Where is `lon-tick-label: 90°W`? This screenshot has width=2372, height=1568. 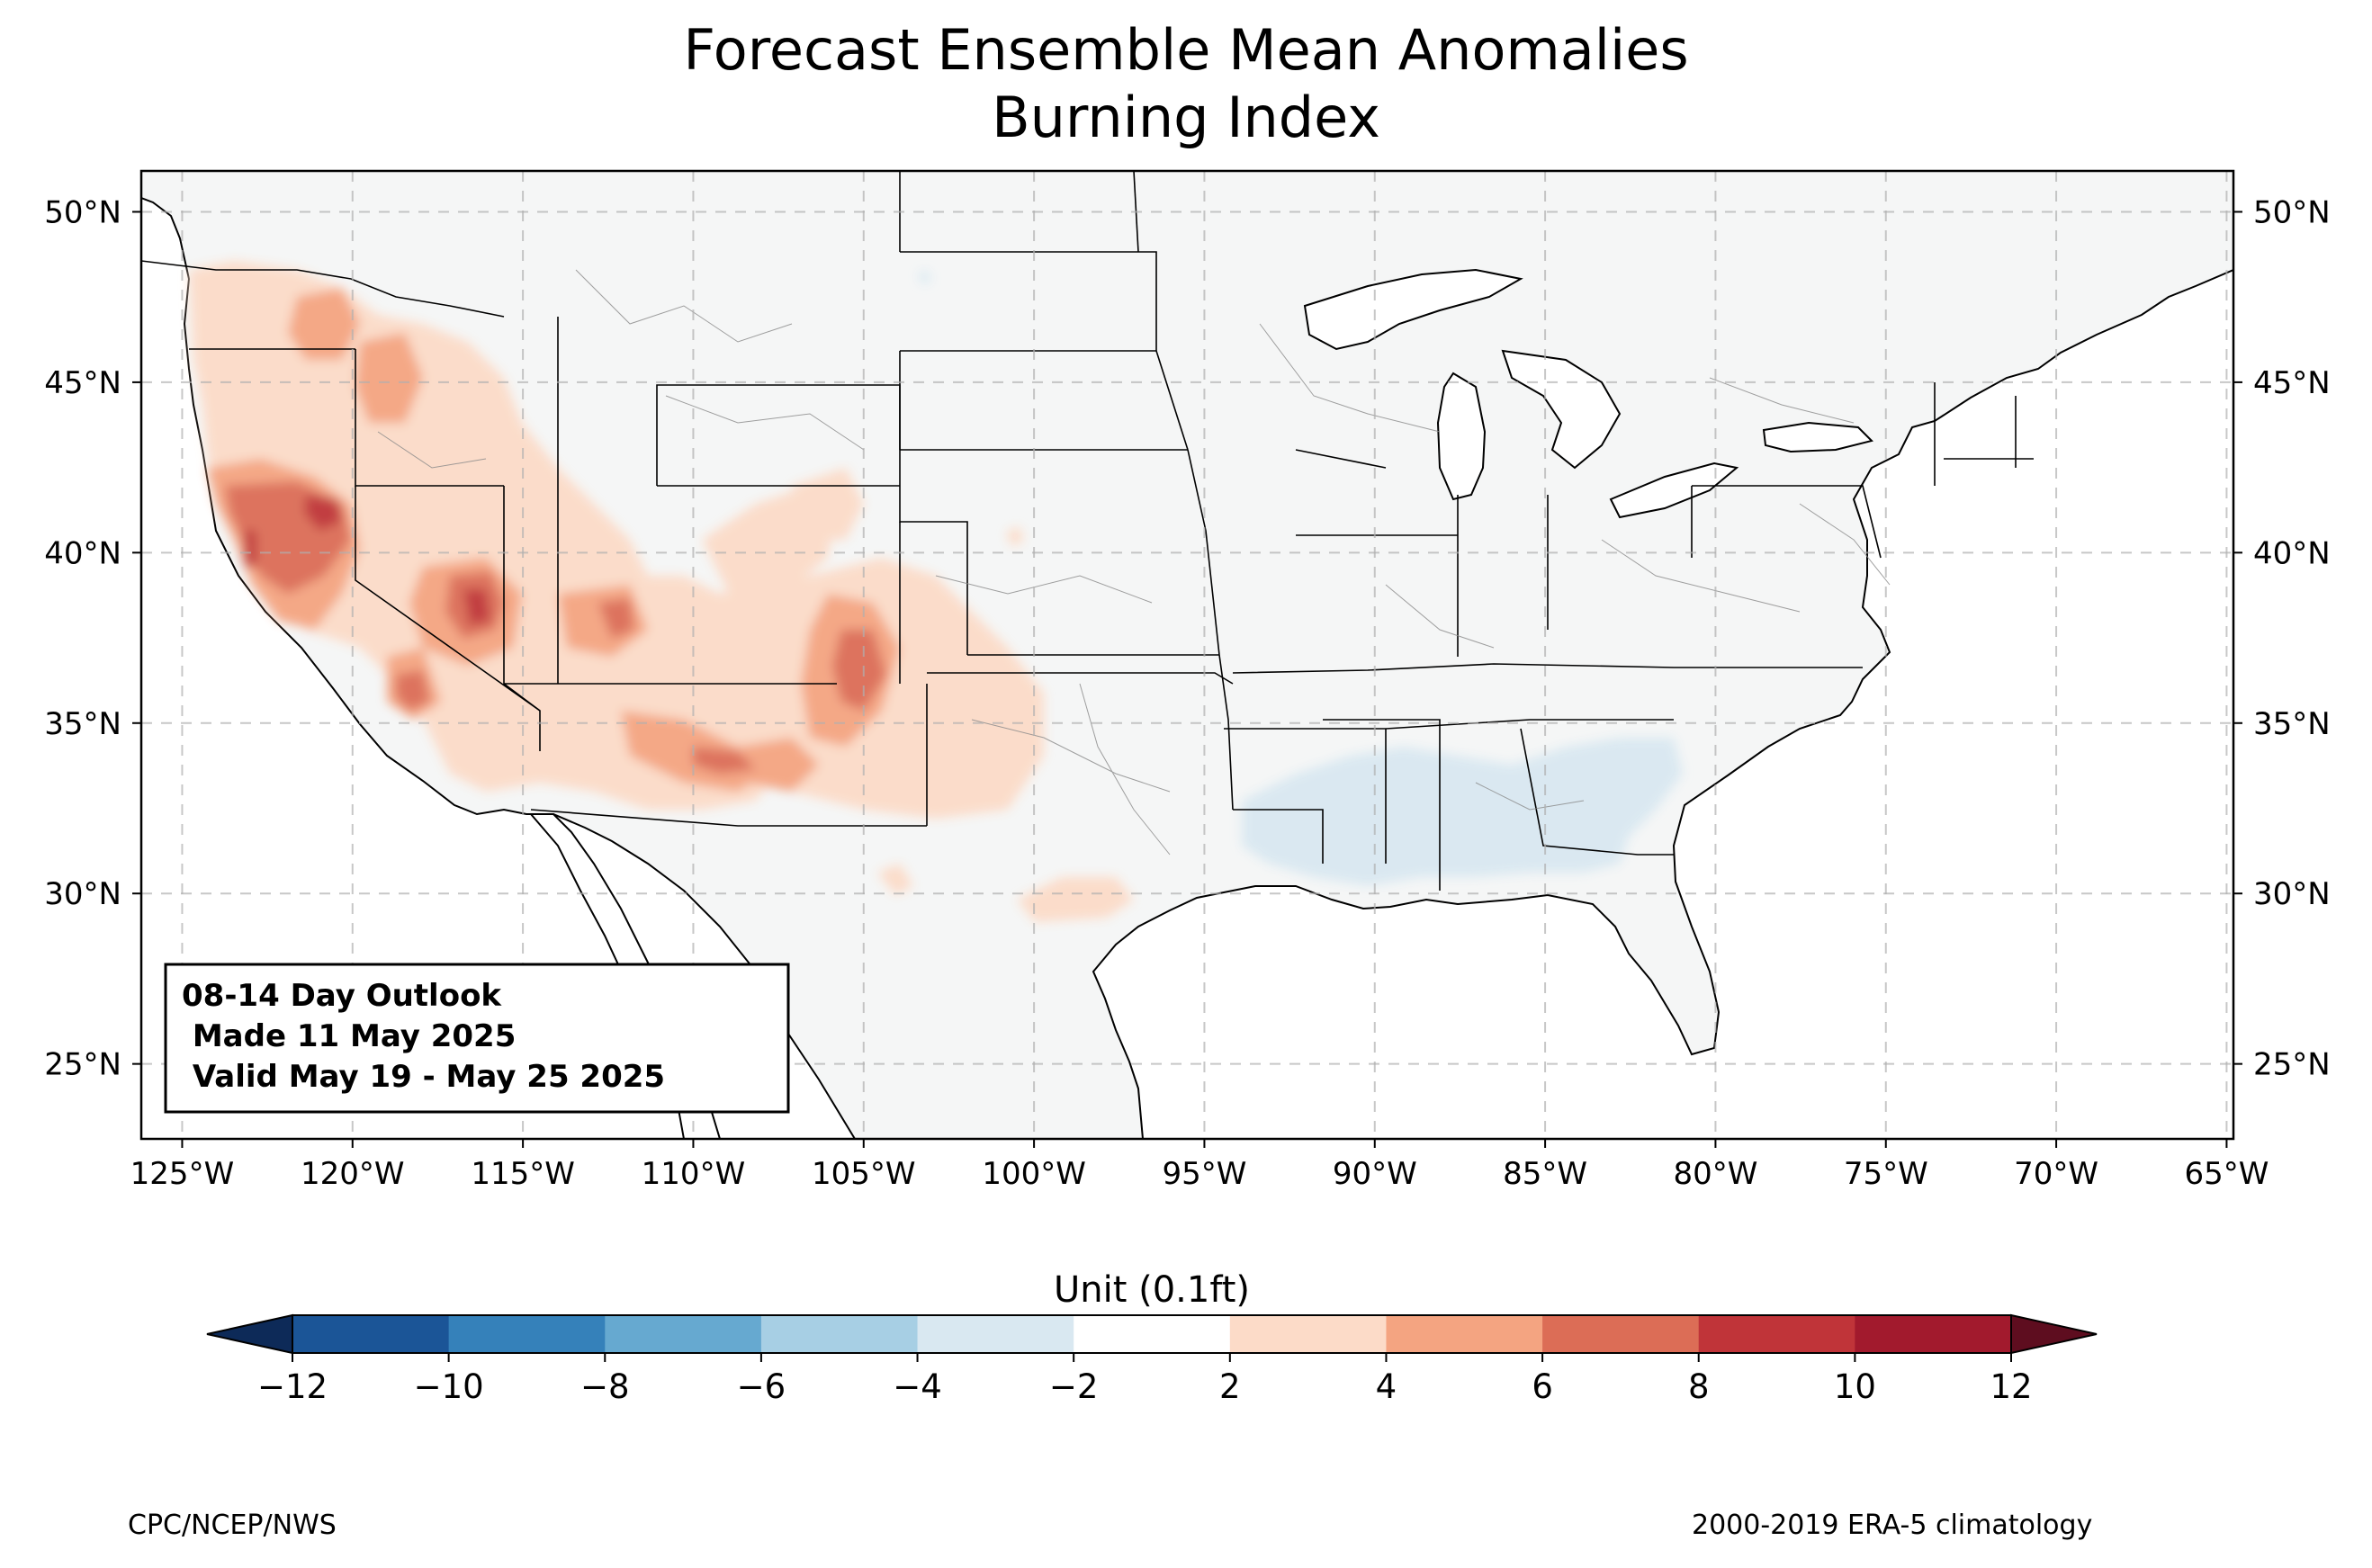
lon-tick-label: 90°W is located at coordinates (1375, 1174).